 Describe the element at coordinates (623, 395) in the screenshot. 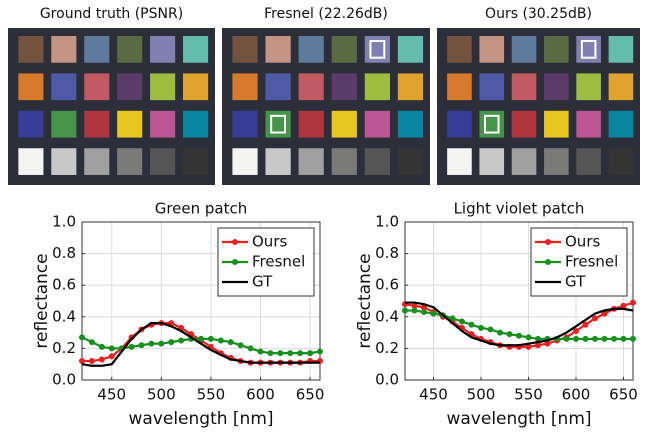

I see `x-tick-label: 650` at that location.